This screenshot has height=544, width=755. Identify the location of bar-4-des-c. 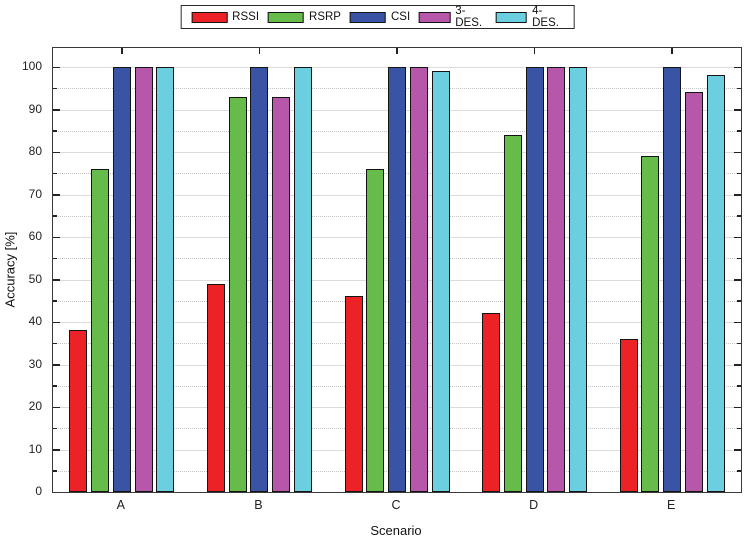
(440, 281).